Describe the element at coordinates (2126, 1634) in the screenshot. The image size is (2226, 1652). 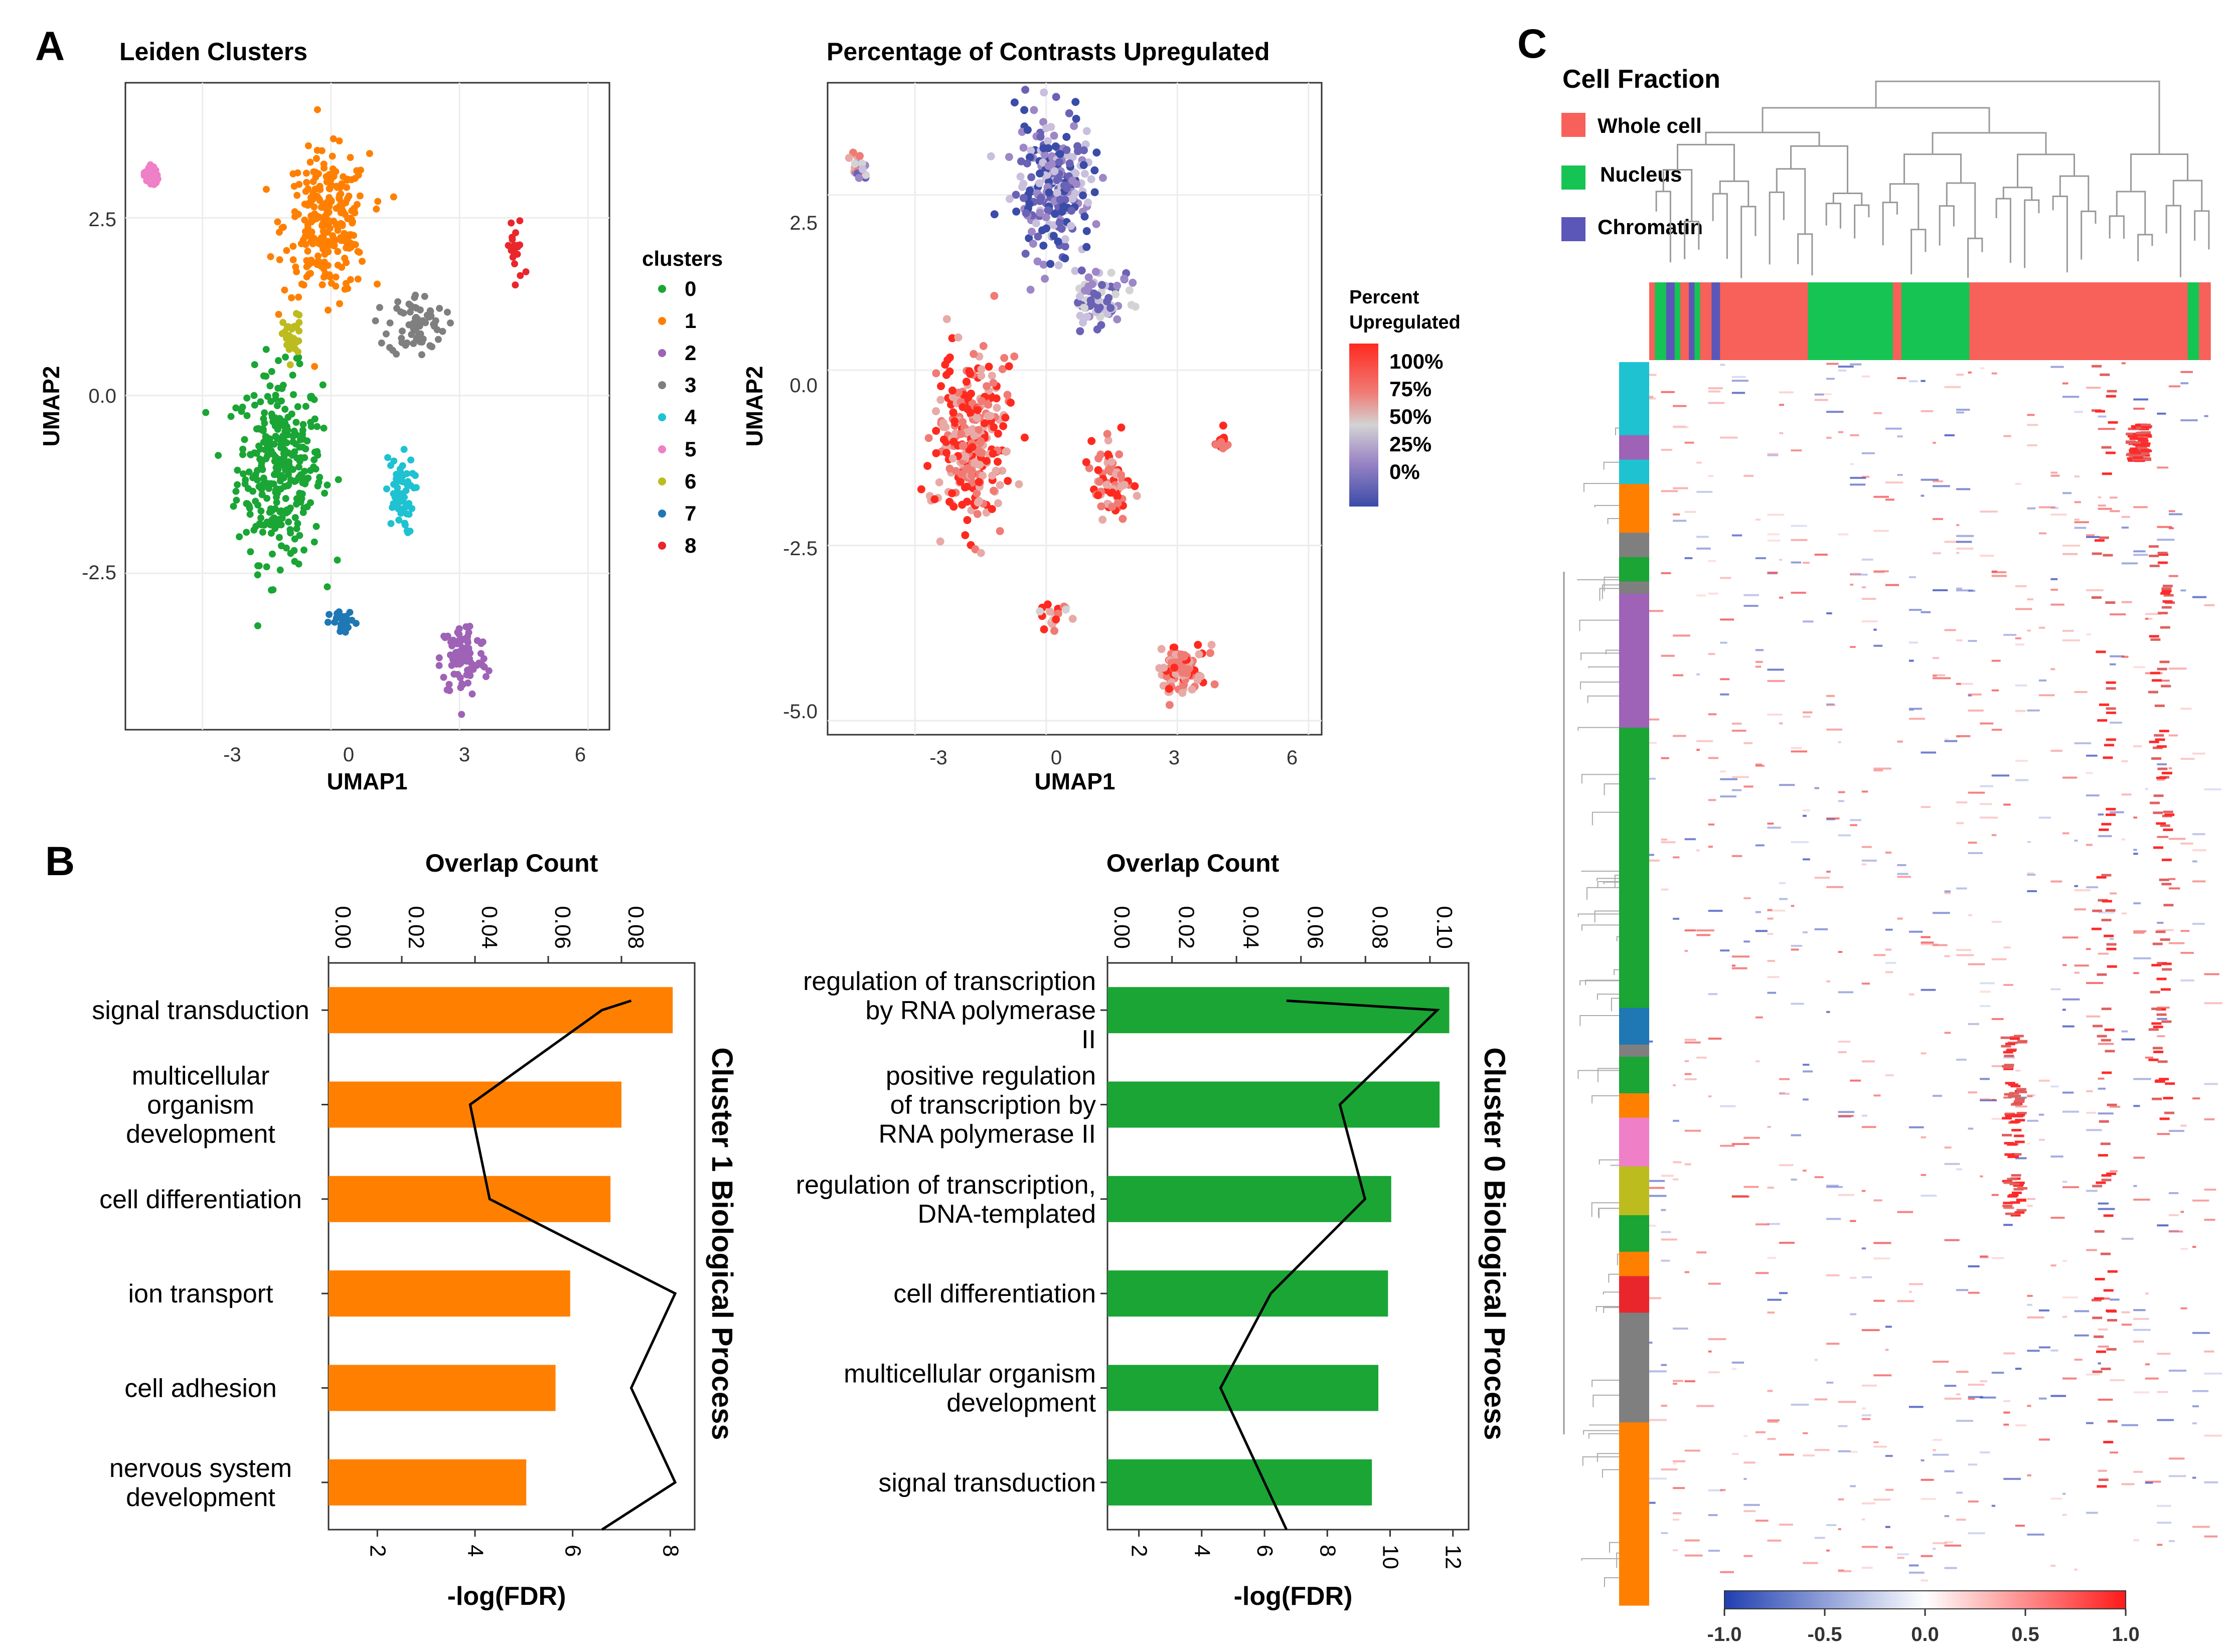
I see `colorbar-tick-label: 1.0` at that location.